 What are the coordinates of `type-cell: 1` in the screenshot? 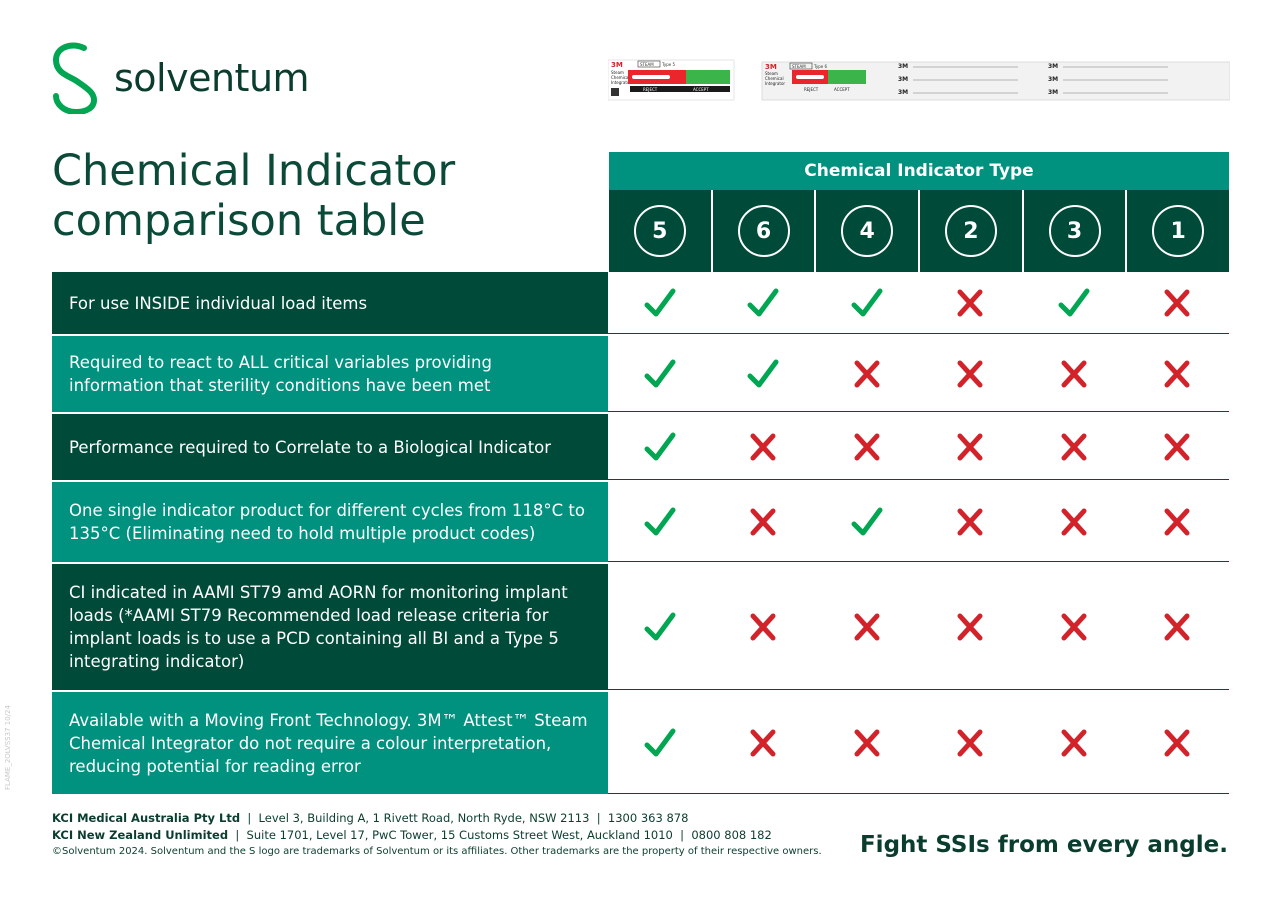 It's located at (1177, 231).